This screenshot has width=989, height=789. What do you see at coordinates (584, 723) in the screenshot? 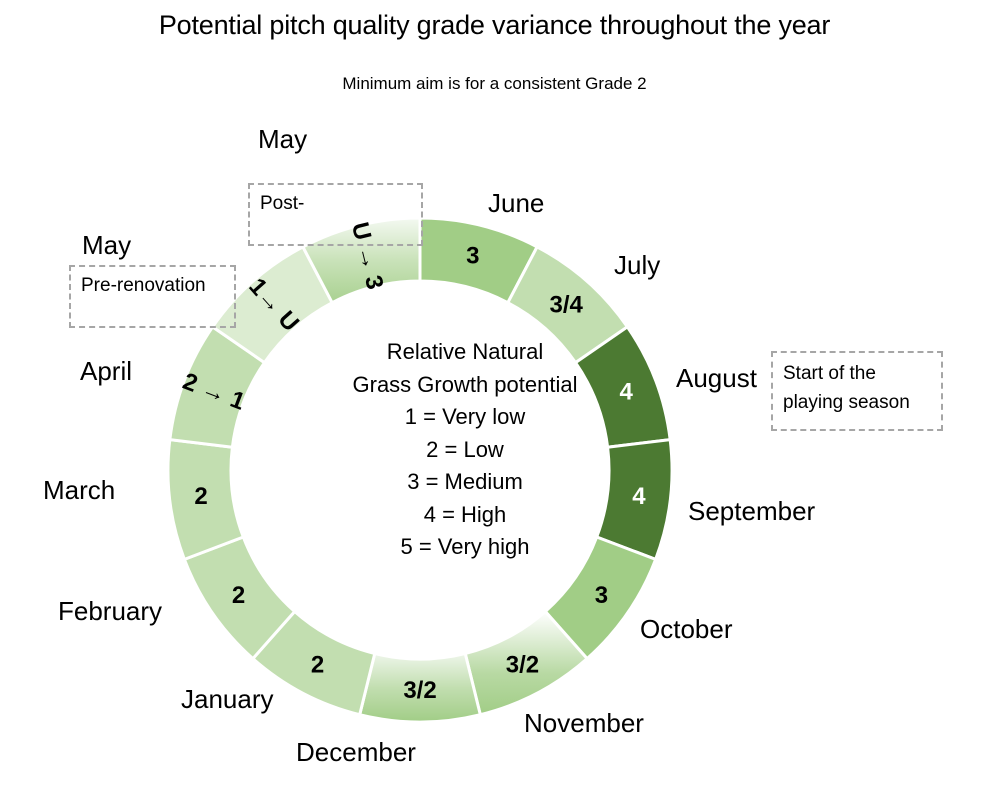
I see `month-label-november: November` at bounding box center [584, 723].